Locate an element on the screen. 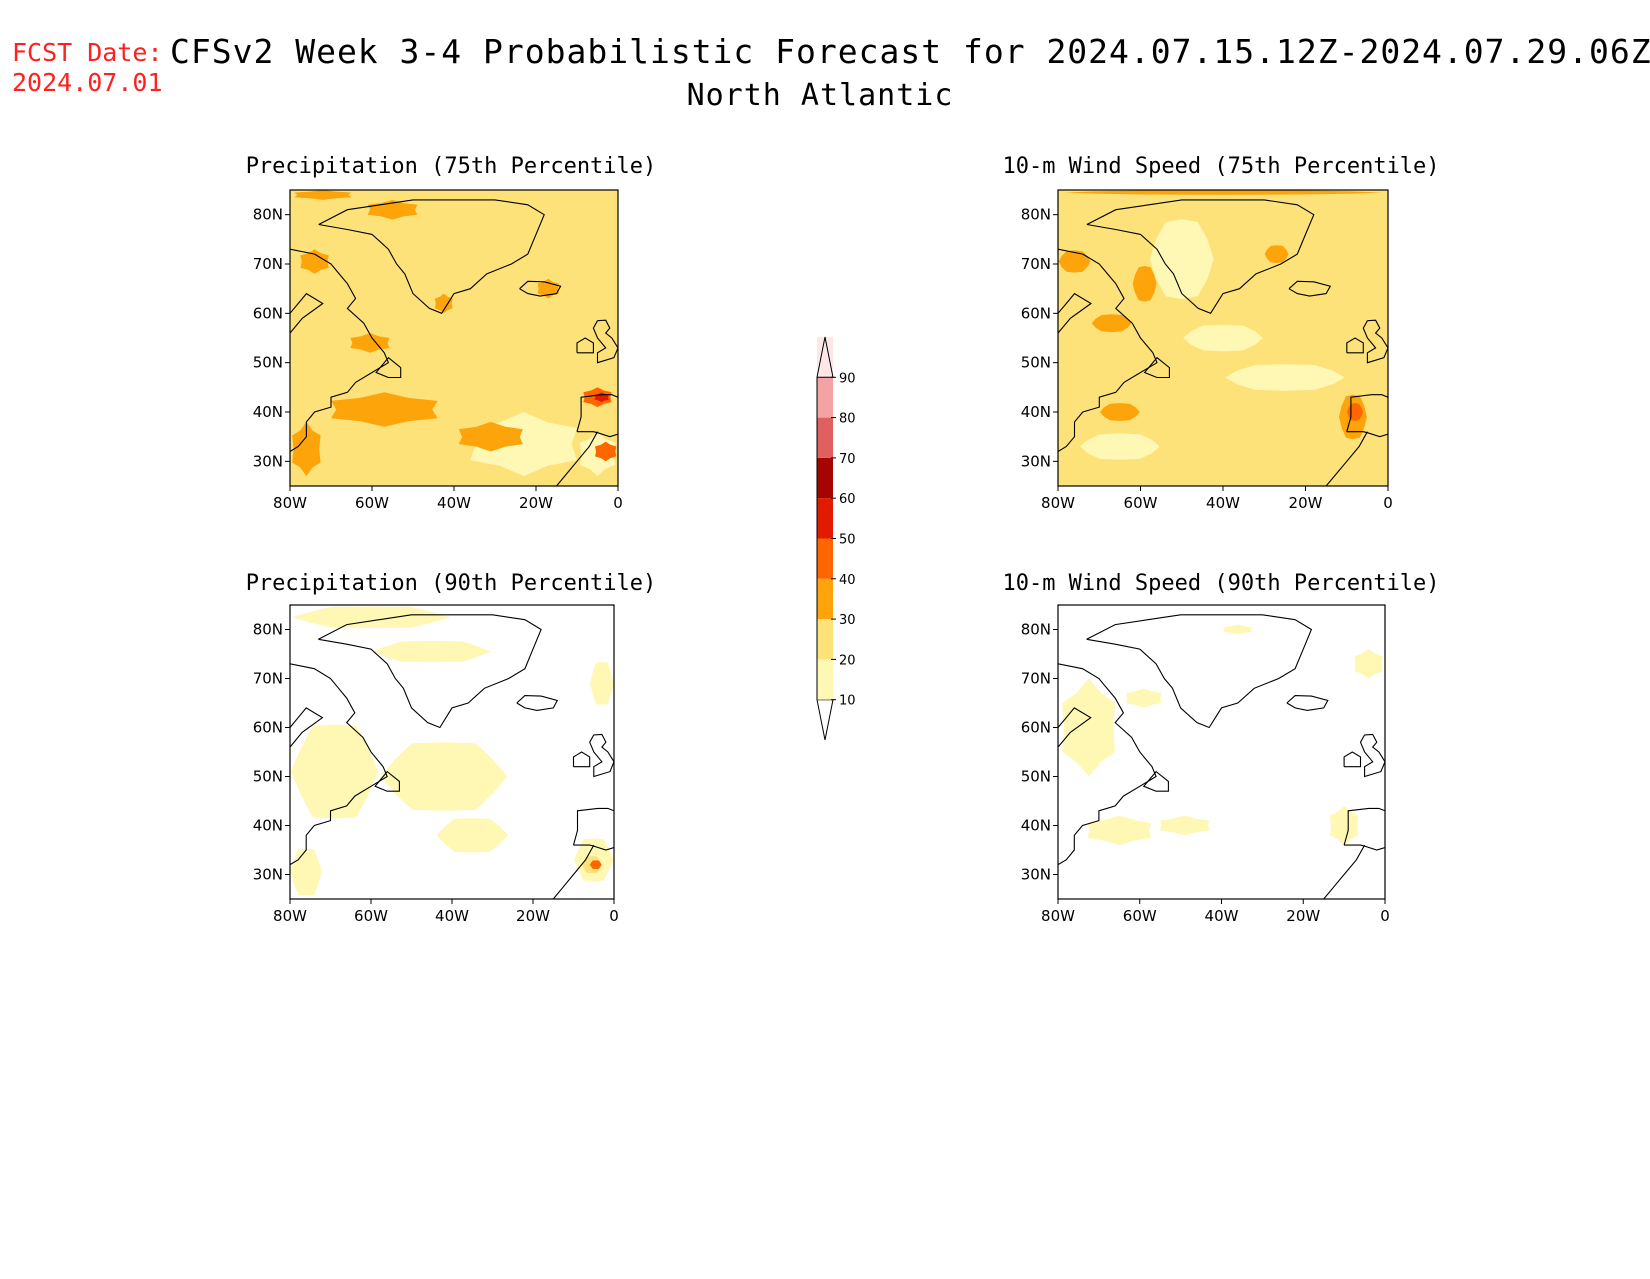 The image size is (1650, 1279). forecast-date-label: FCST Date: is located at coordinates (87, 52).